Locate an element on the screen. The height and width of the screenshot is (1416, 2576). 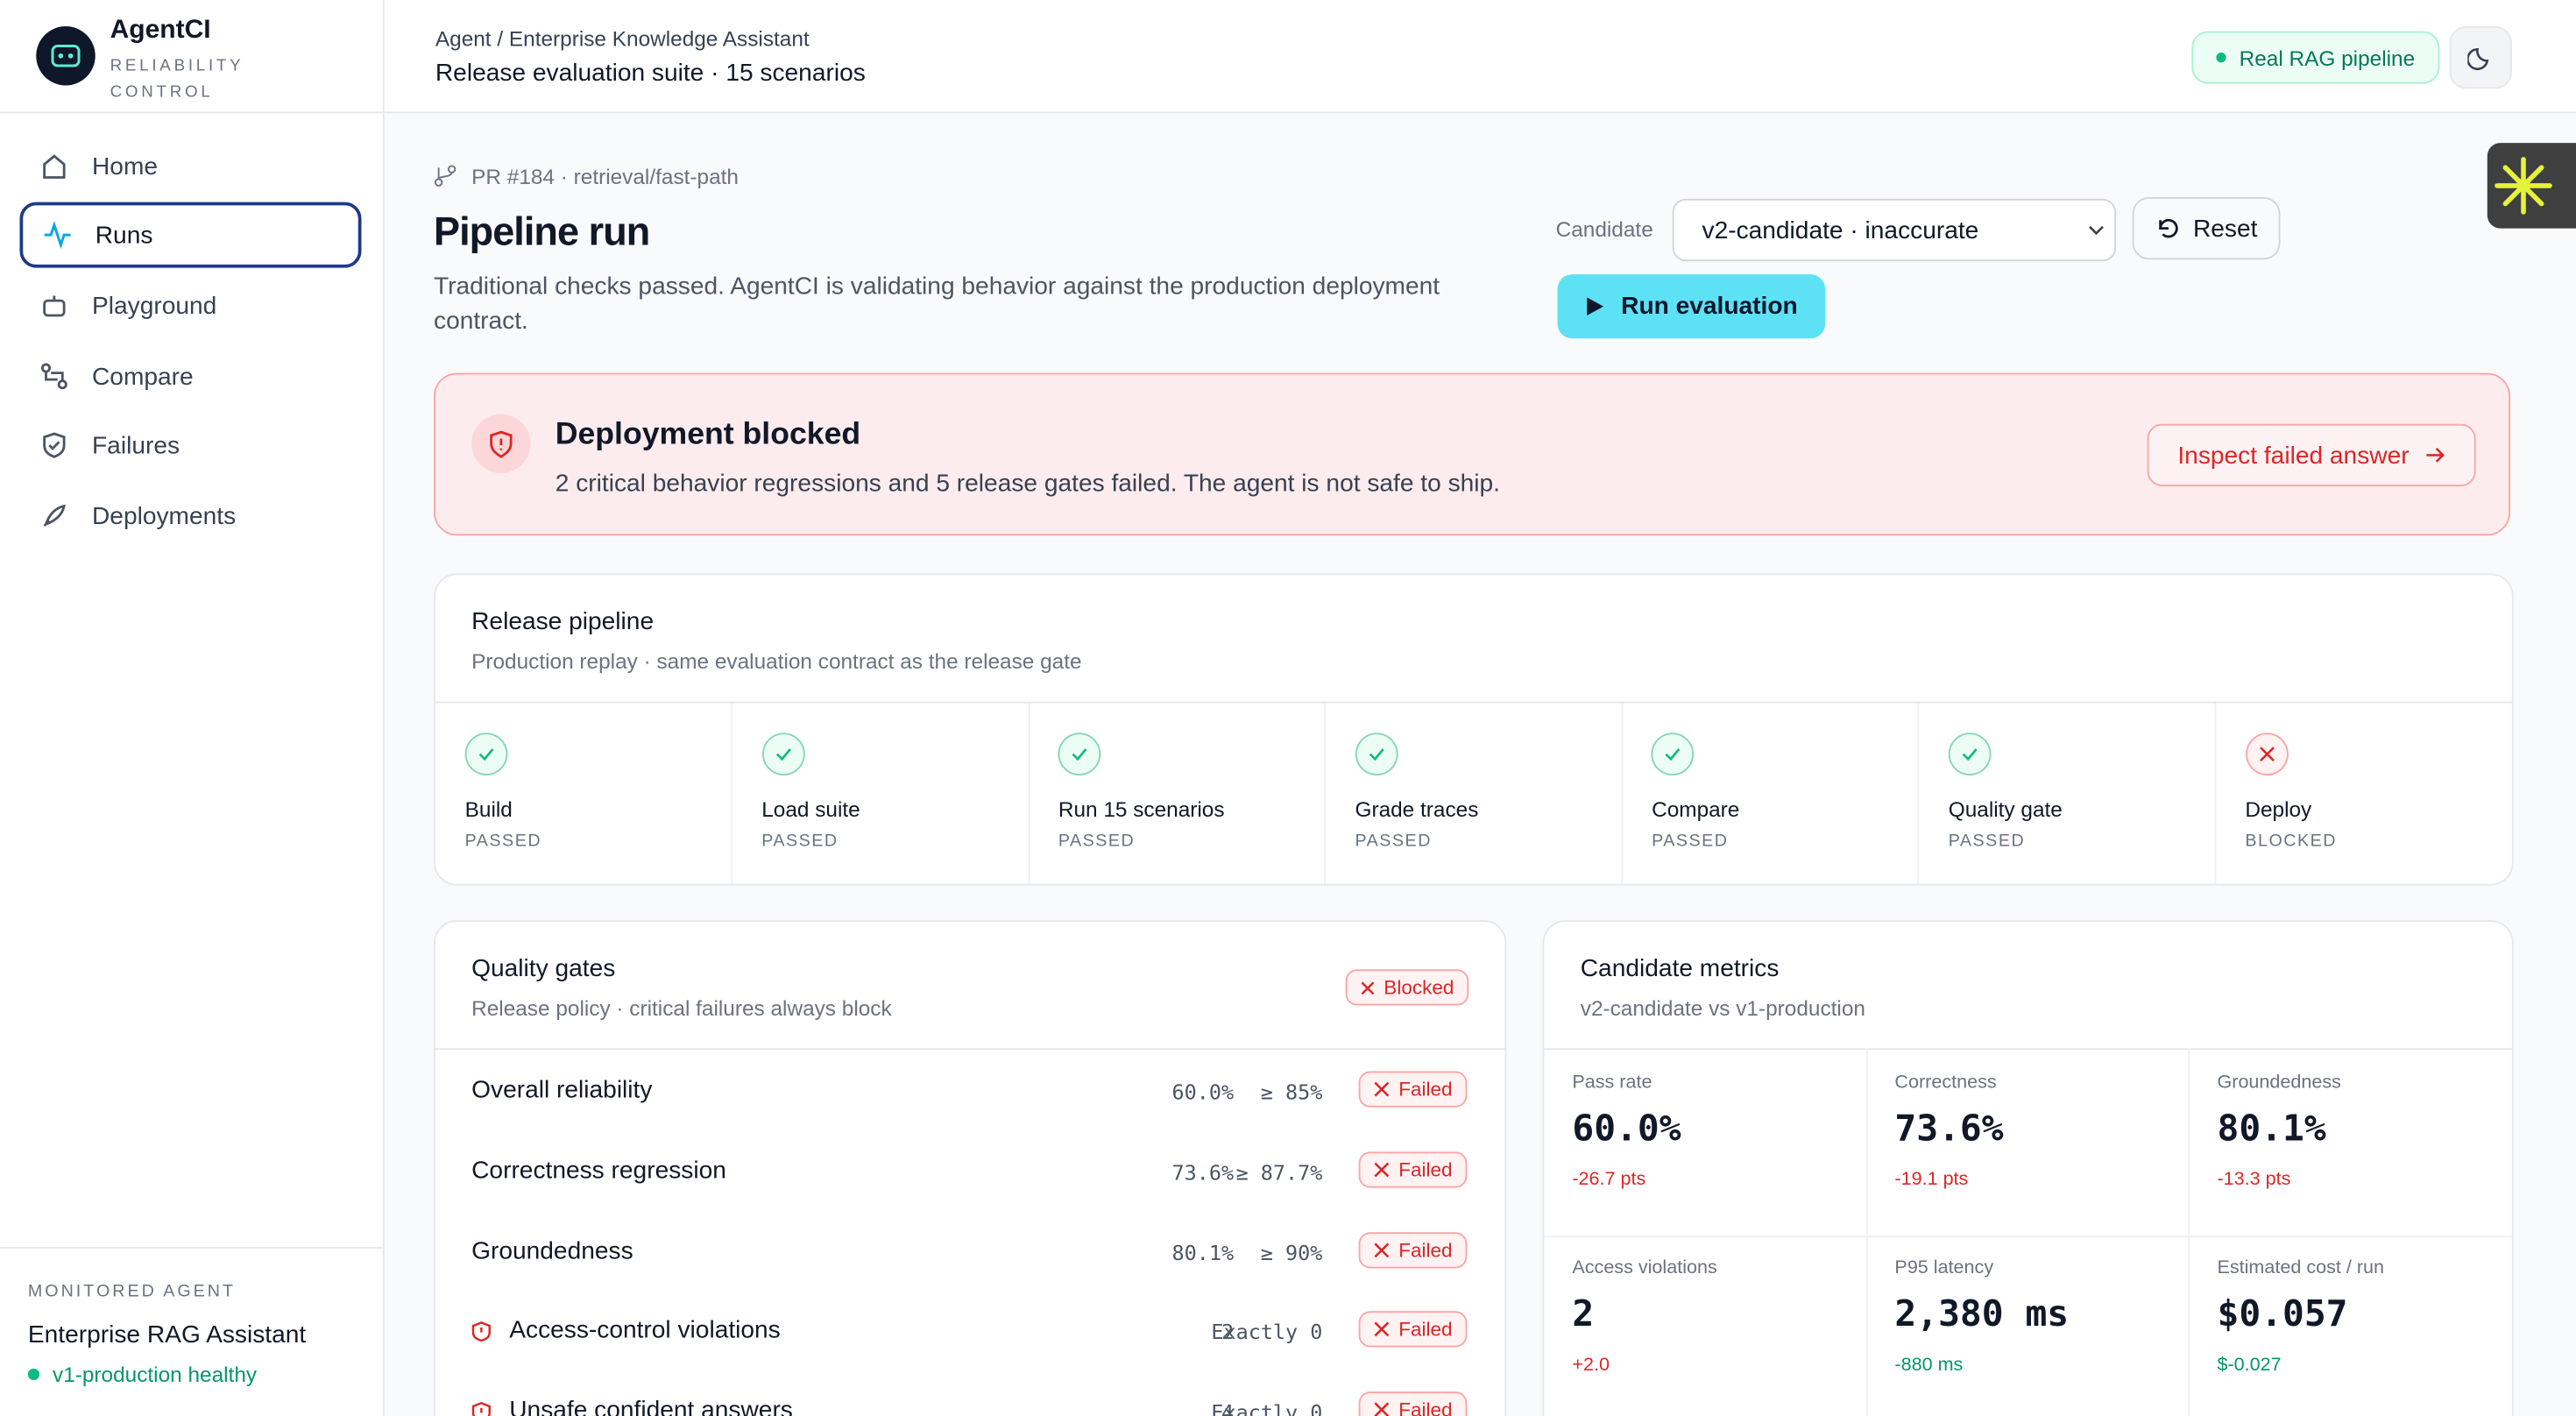
page-title: Pipeline run is located at coordinates (542, 232).